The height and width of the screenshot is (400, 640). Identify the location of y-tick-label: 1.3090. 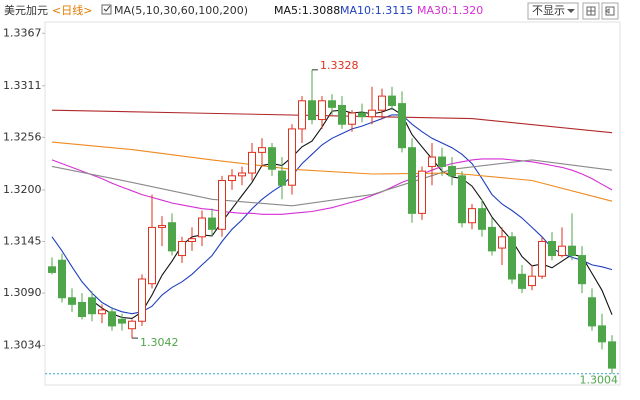
(22, 292).